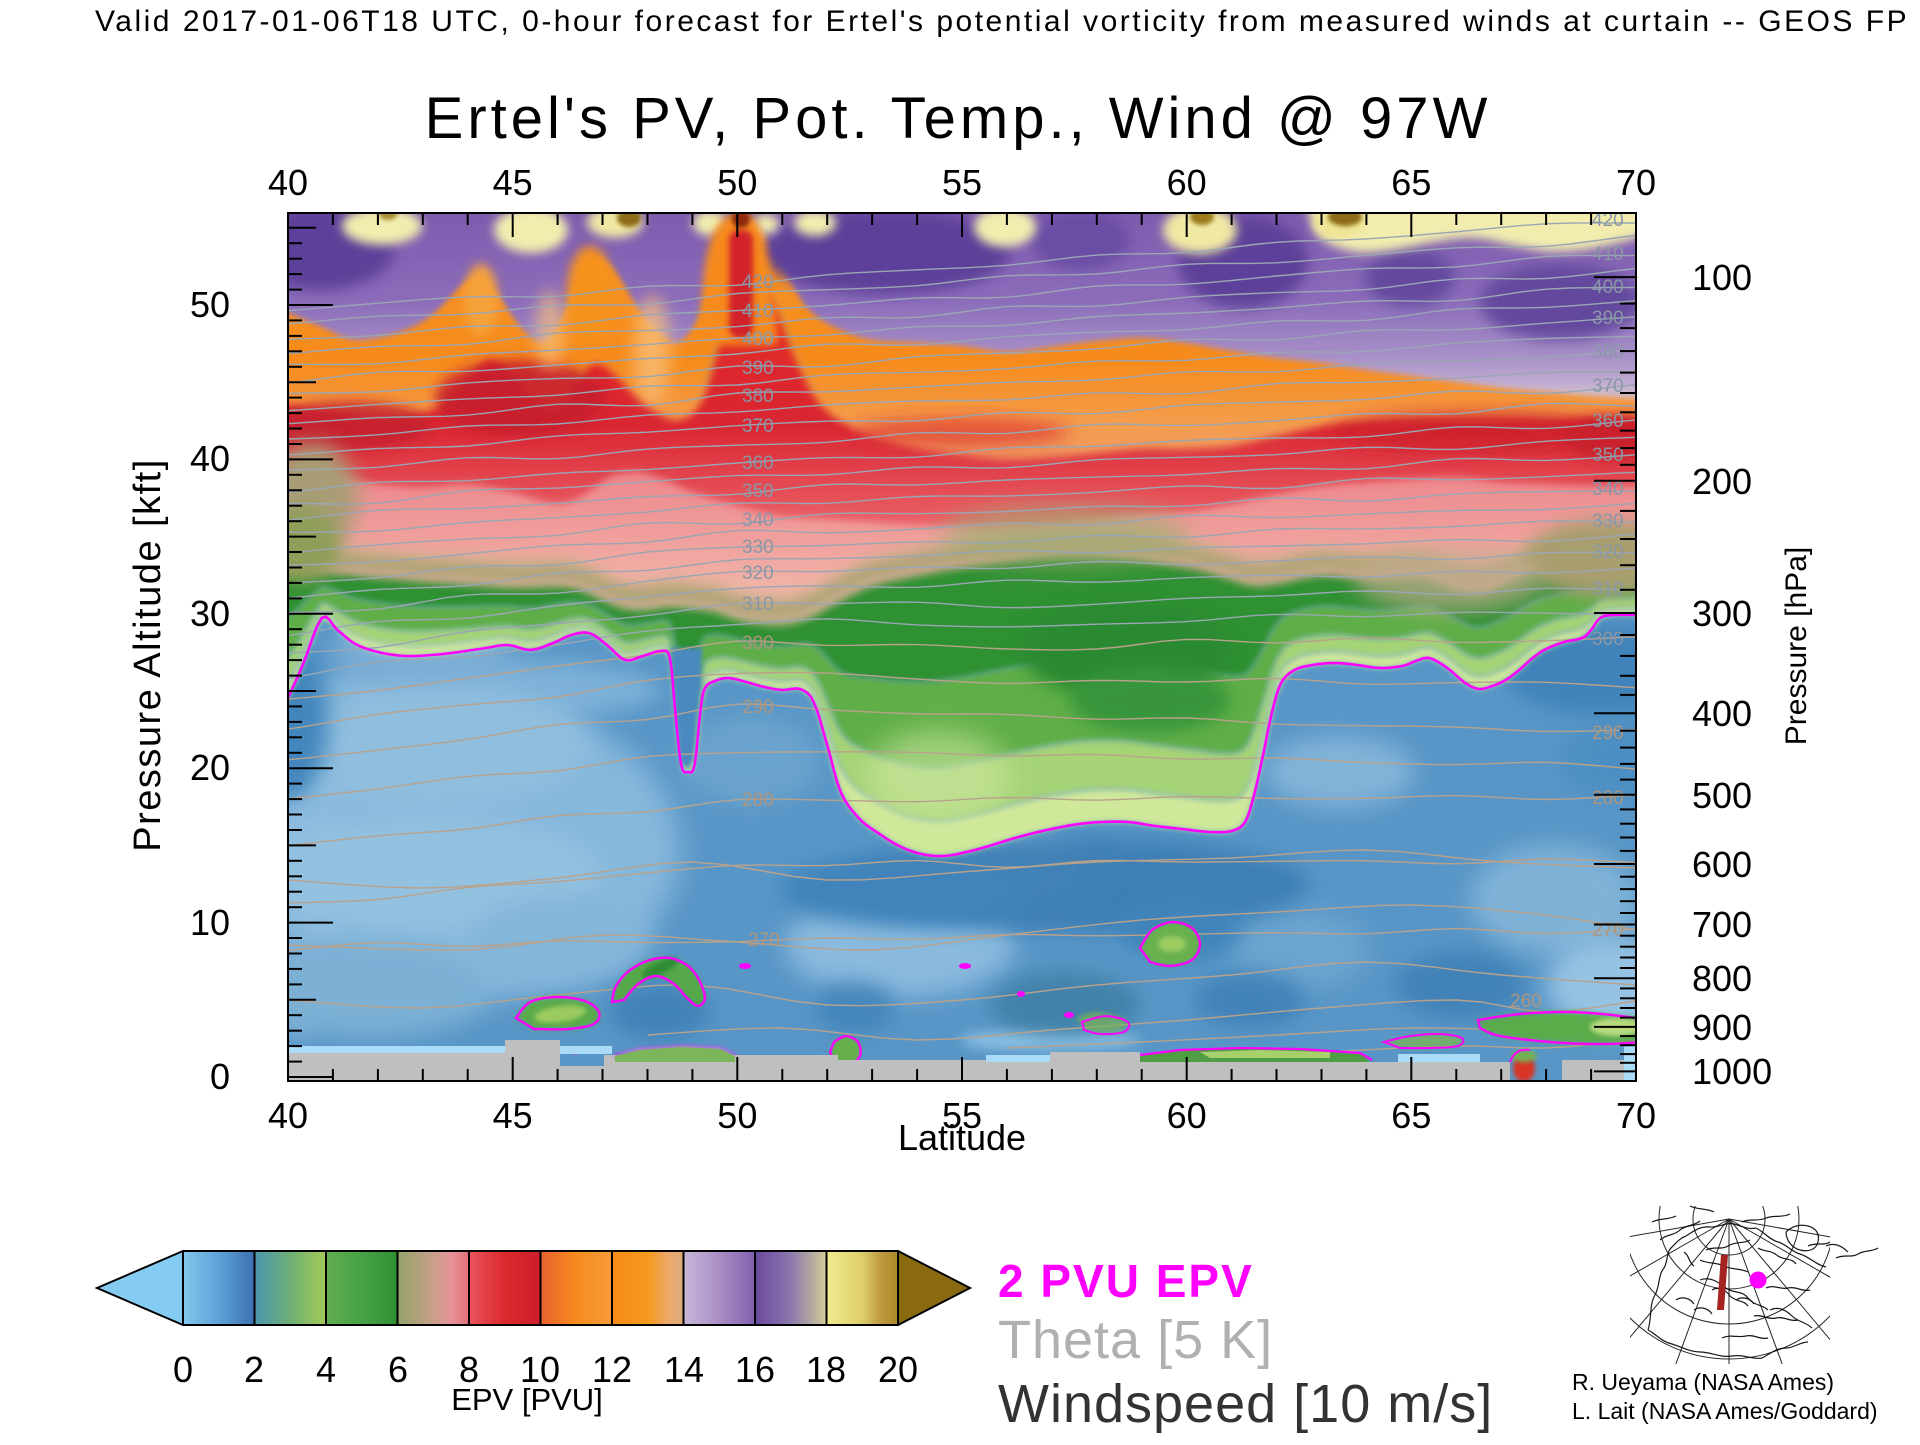 Image resolution: width=1920 pixels, height=1445 pixels. Describe the element at coordinates (1732, 1071) in the screenshot. I see `svg-text: 1000` at that location.